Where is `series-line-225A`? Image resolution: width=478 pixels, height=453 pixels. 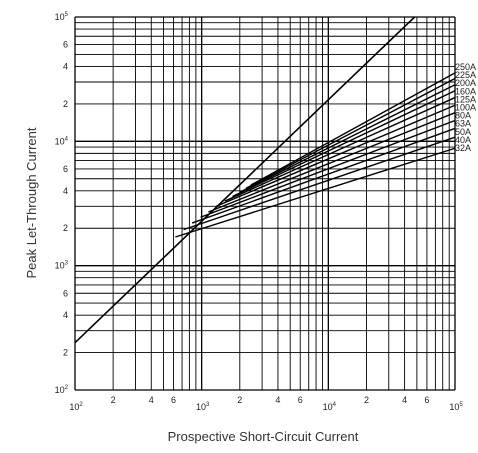 series-line-225A is located at coordinates (350, 133).